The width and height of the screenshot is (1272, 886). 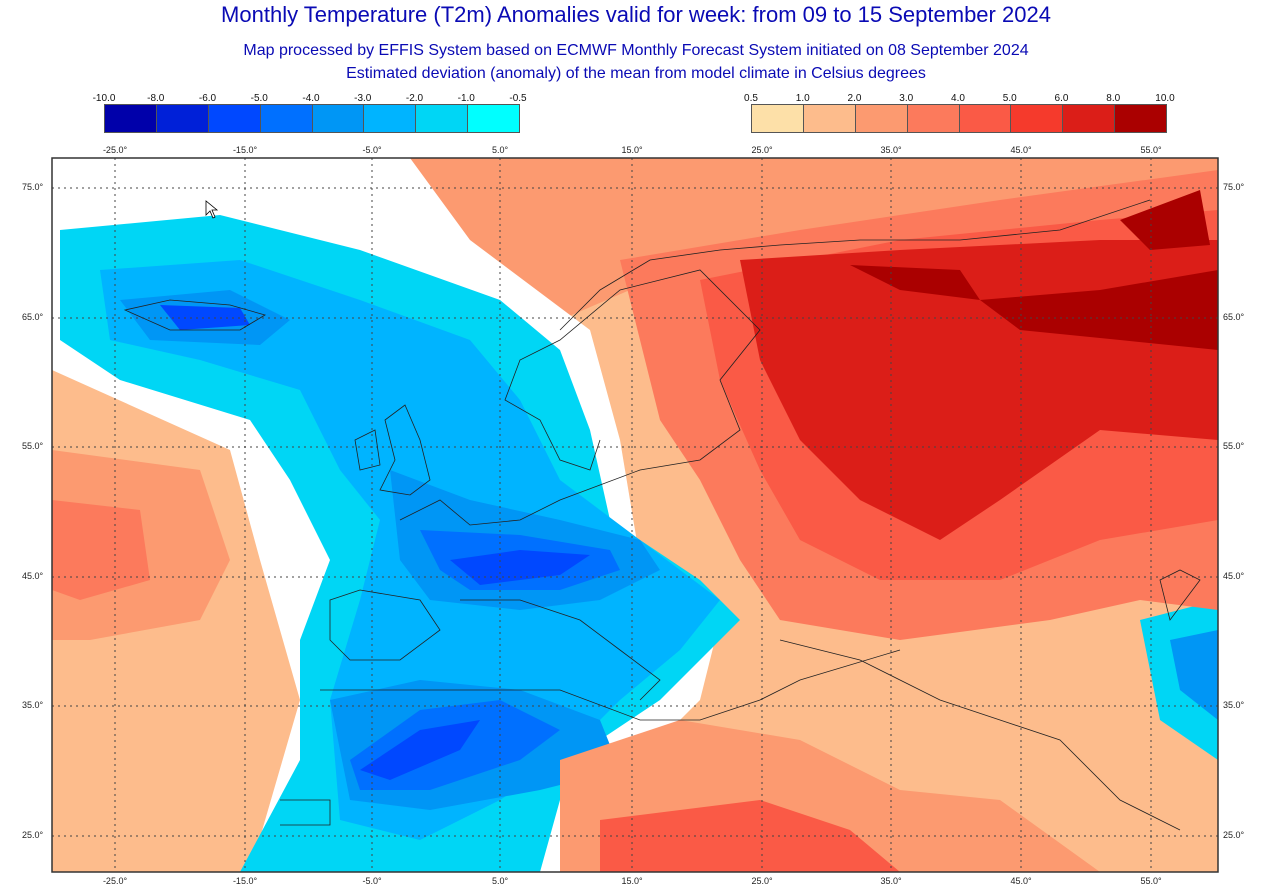 I want to click on positive-legend-label: 0.5, so click(x=751, y=98).